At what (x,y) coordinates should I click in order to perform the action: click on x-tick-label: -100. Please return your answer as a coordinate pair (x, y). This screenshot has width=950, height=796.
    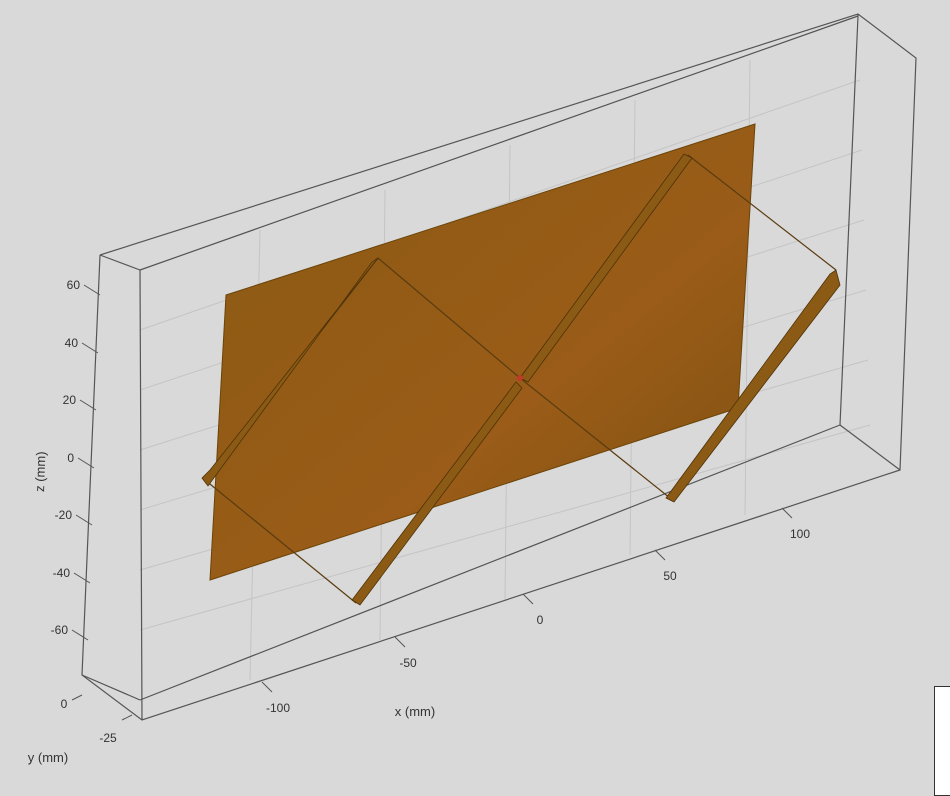
    Looking at the image, I should click on (278, 708).